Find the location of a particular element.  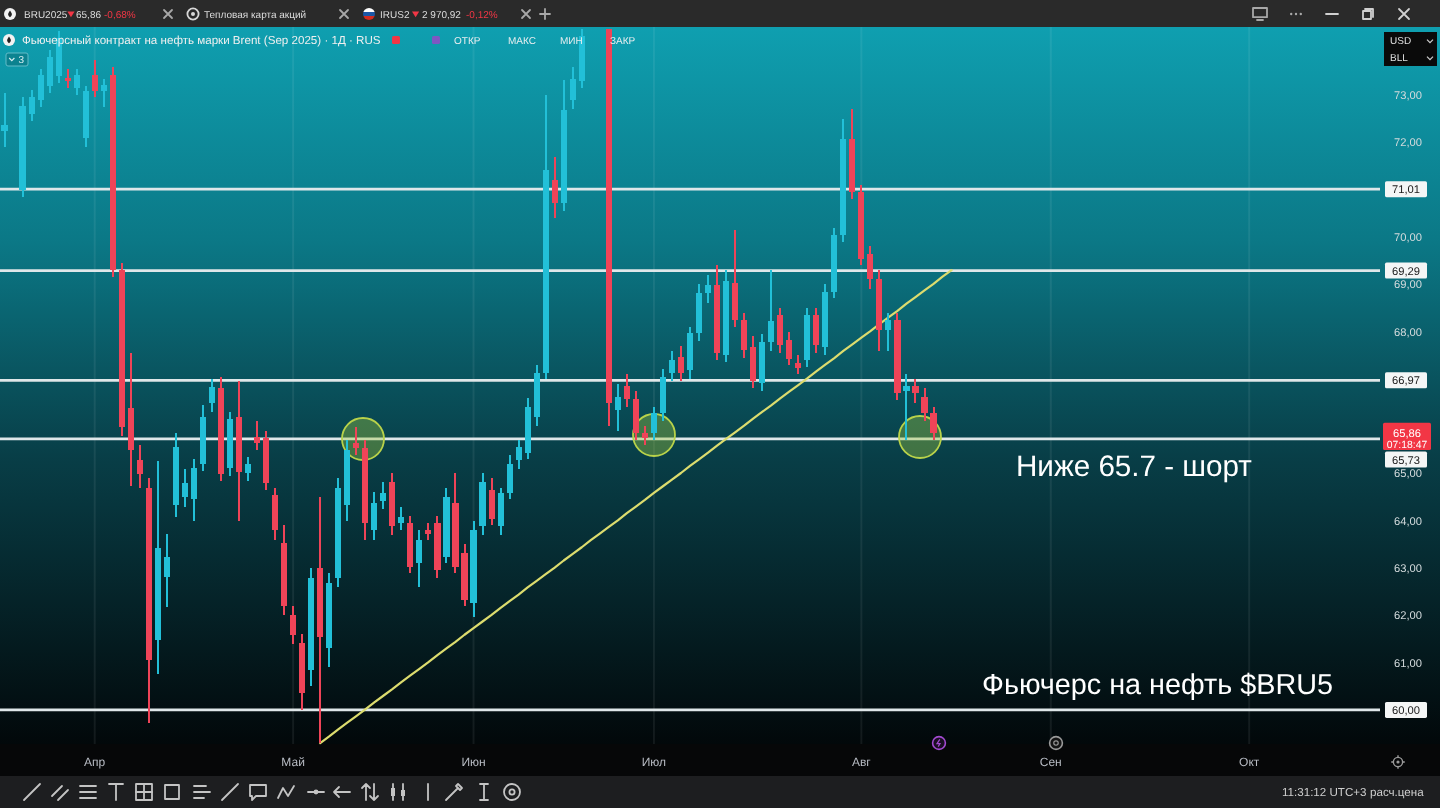

annotation: Фьючерс на нефть $BRU5 is located at coordinates (1158, 686).